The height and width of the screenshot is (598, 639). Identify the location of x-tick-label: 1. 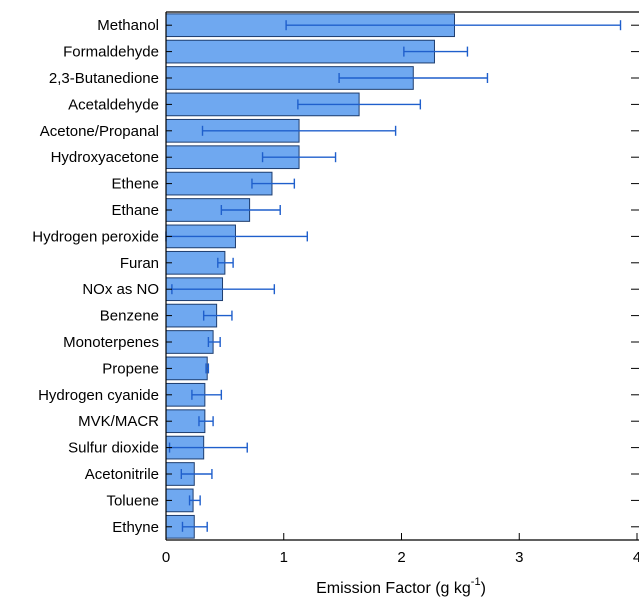
(284, 557).